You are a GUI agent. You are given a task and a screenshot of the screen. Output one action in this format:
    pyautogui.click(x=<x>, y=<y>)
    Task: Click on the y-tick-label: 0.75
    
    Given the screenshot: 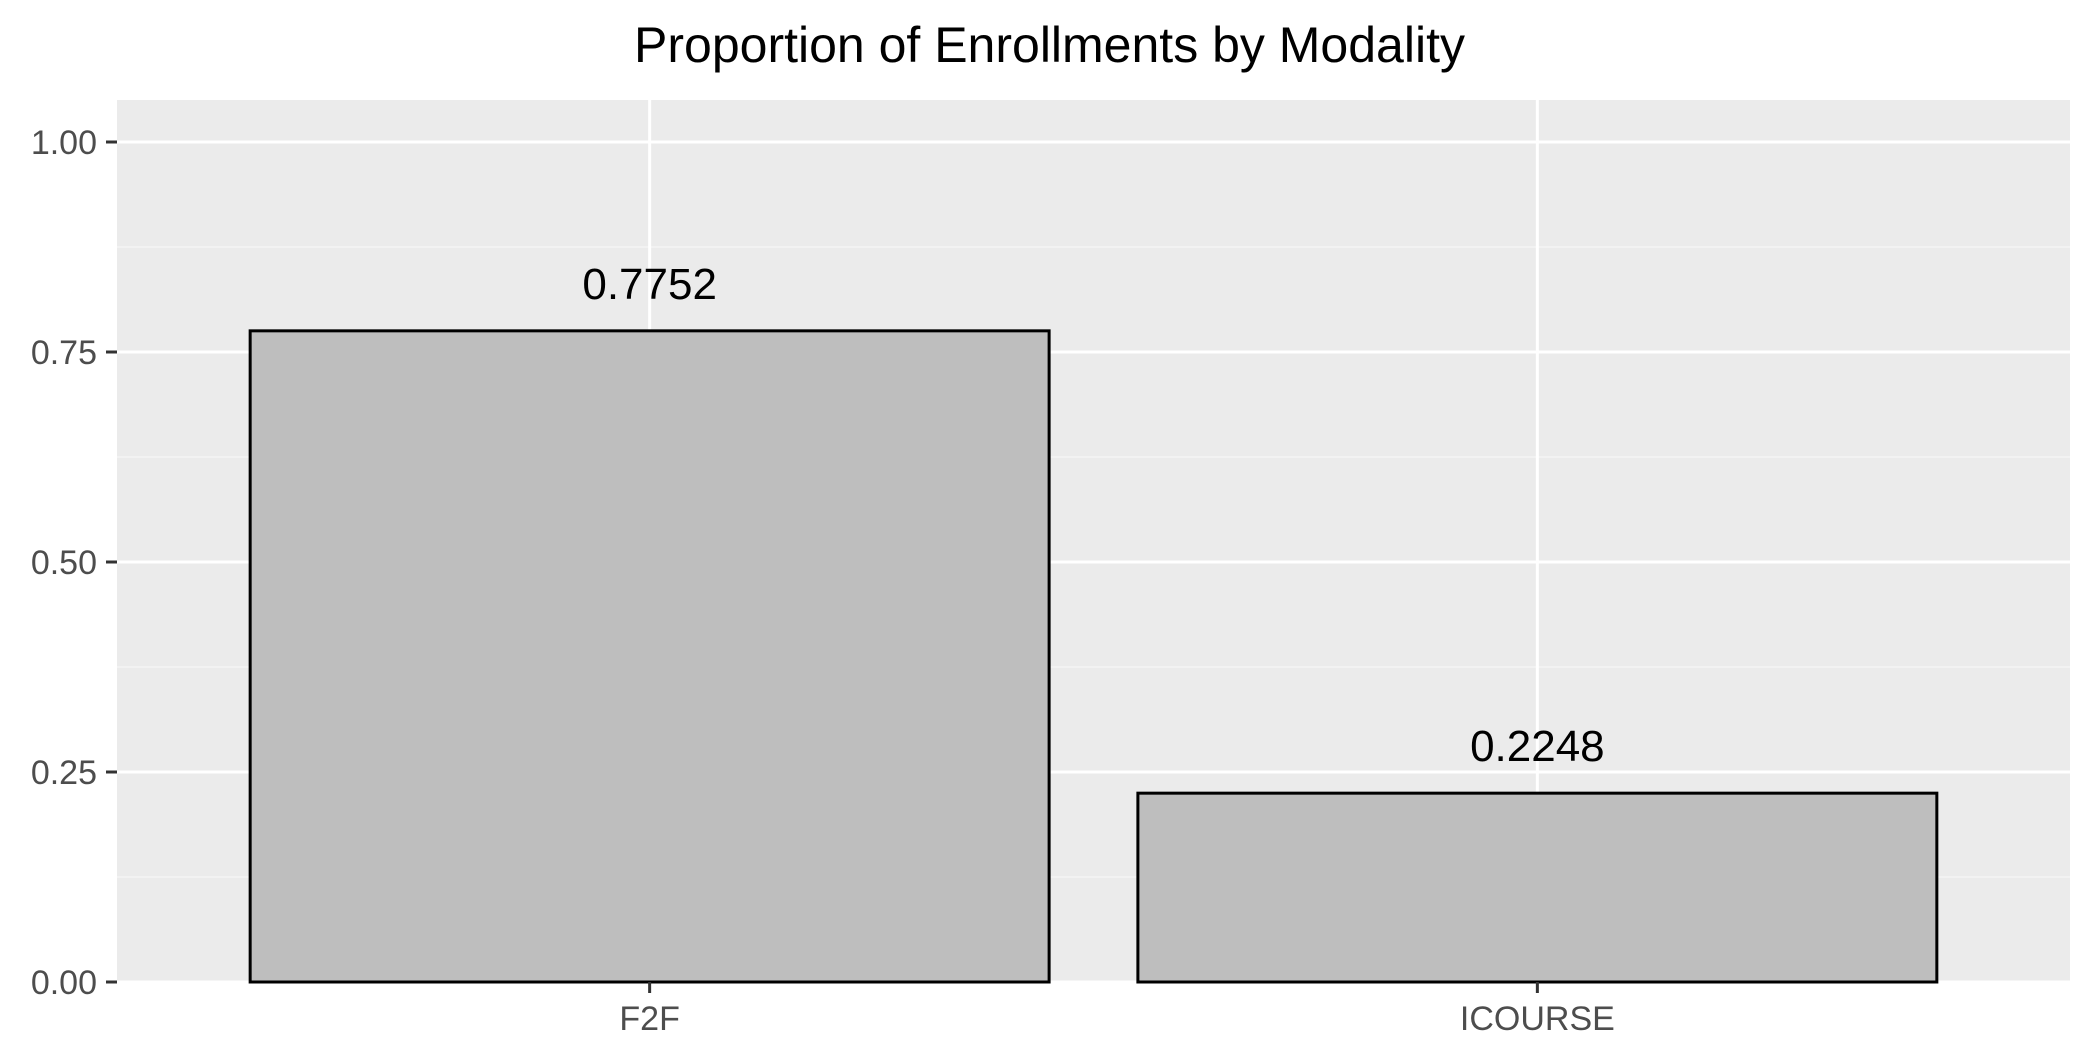 What is the action you would take?
    pyautogui.click(x=64, y=353)
    